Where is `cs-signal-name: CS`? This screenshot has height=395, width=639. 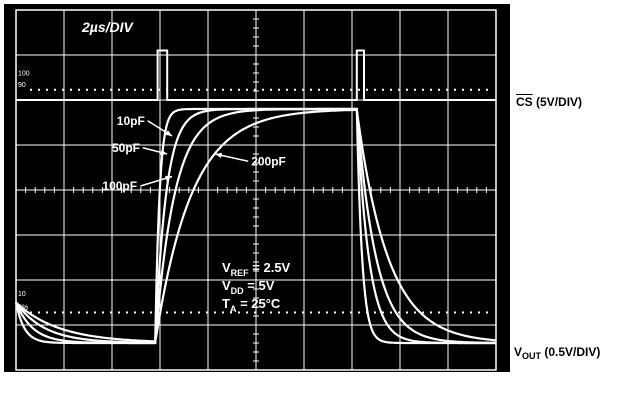
cs-signal-name: CS is located at coordinates (524, 102).